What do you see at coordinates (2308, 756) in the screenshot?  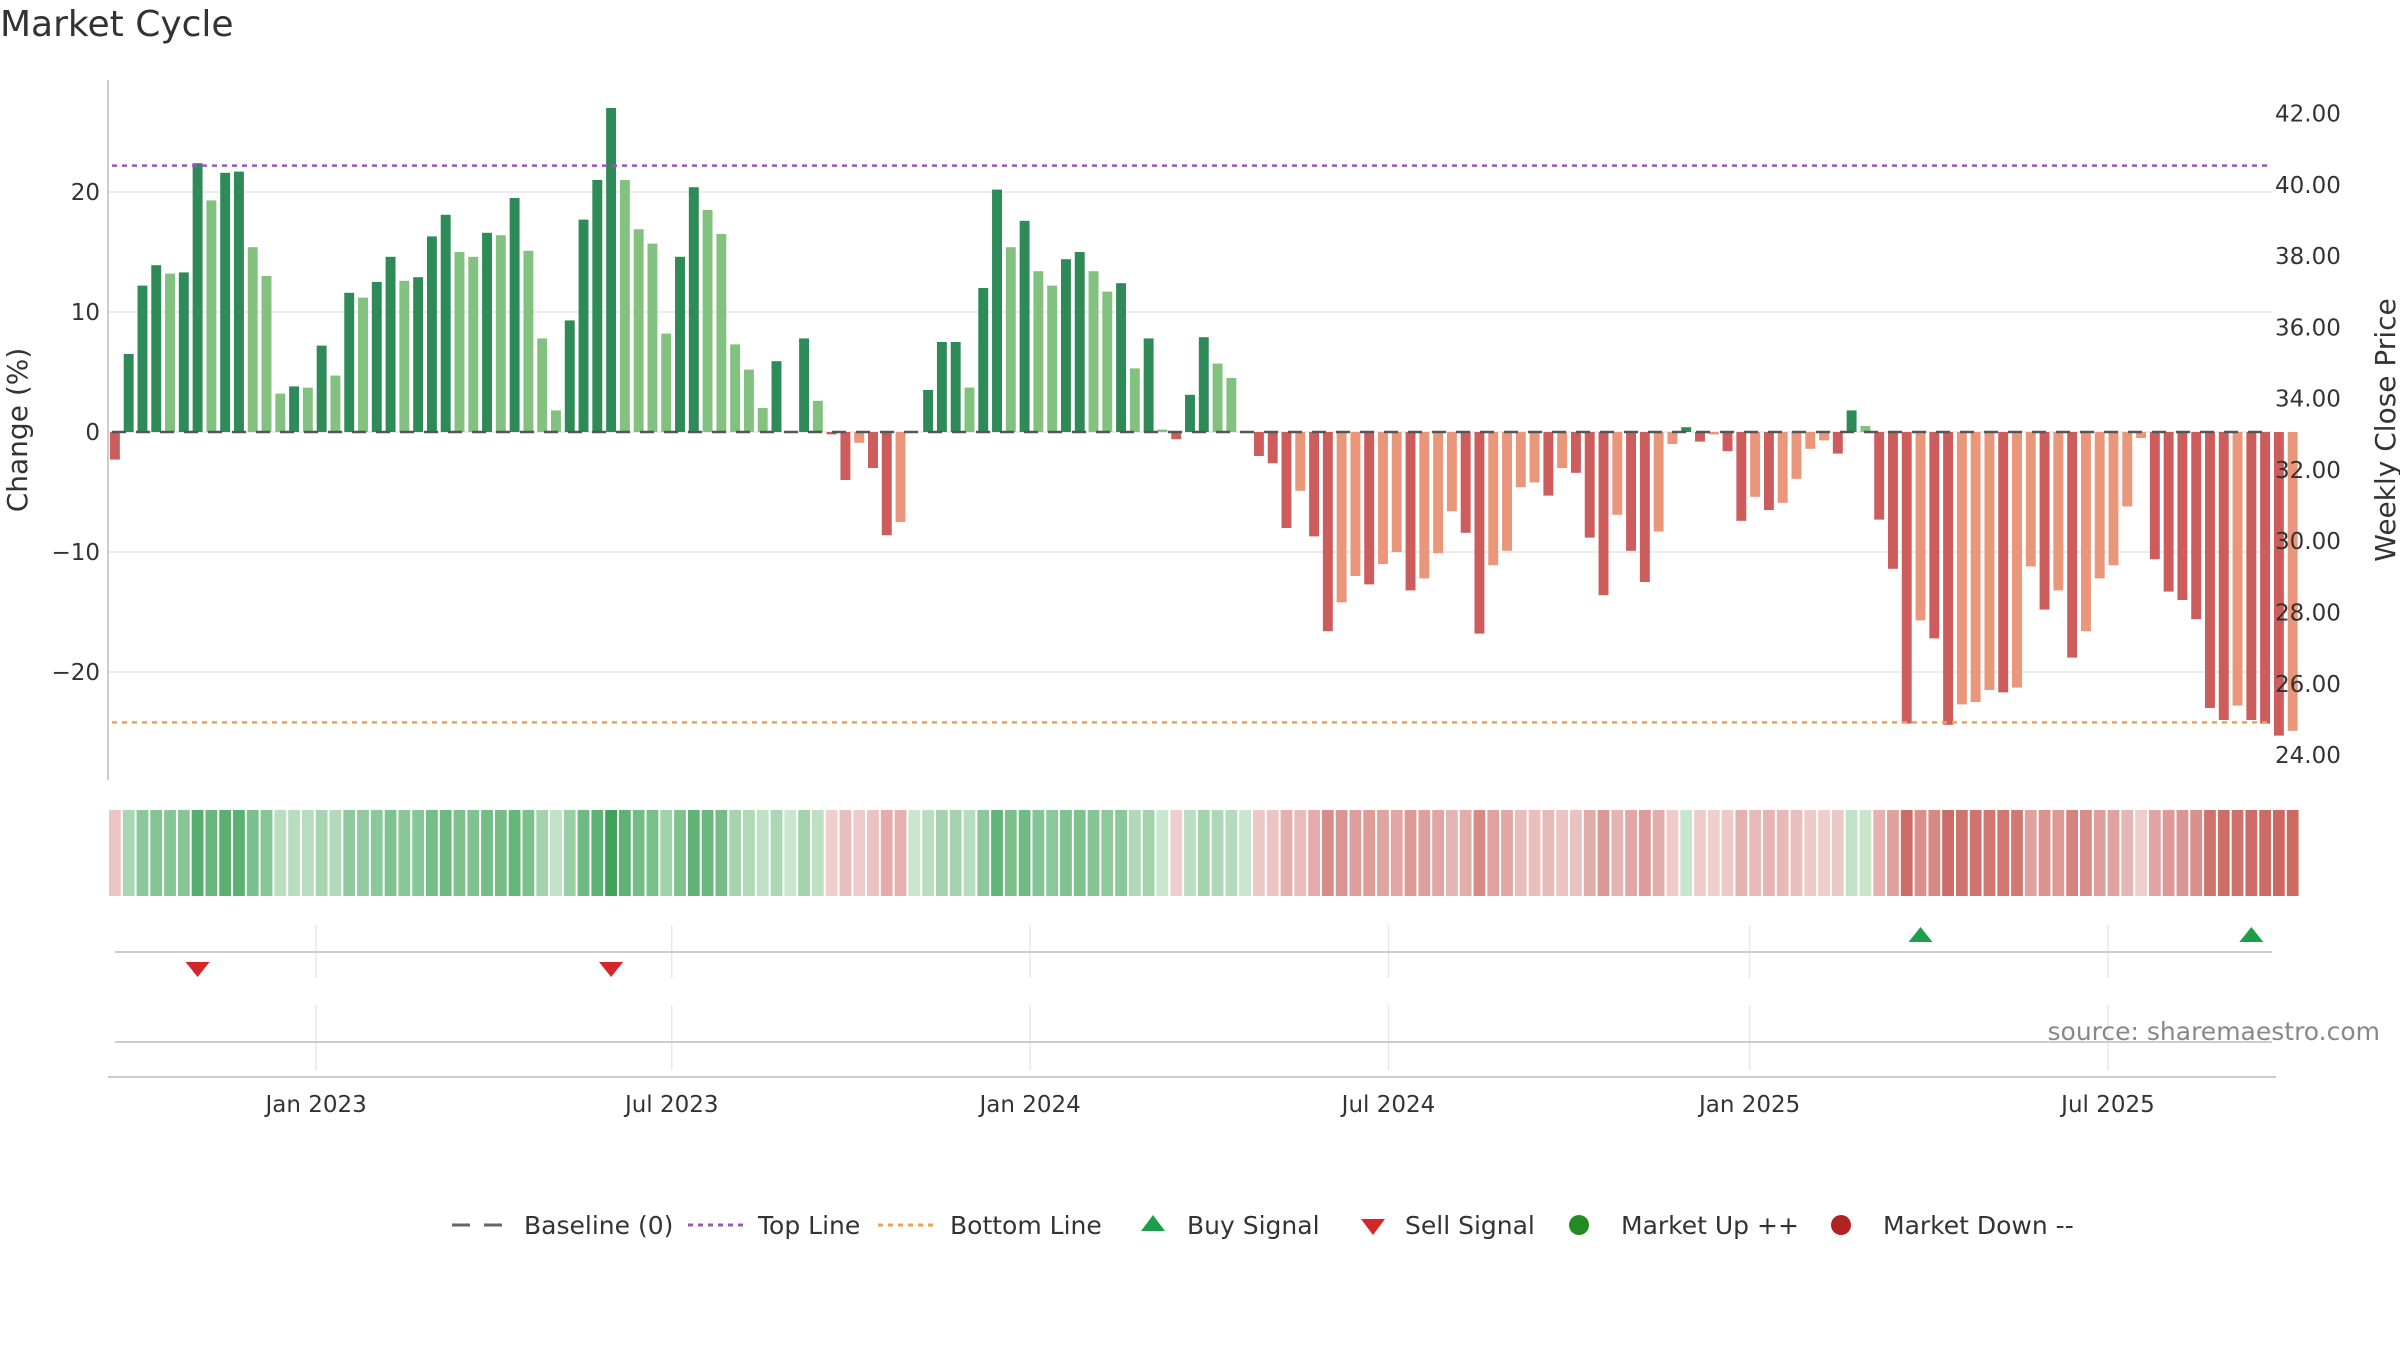 I see `y-right-tick-label: 24.00` at bounding box center [2308, 756].